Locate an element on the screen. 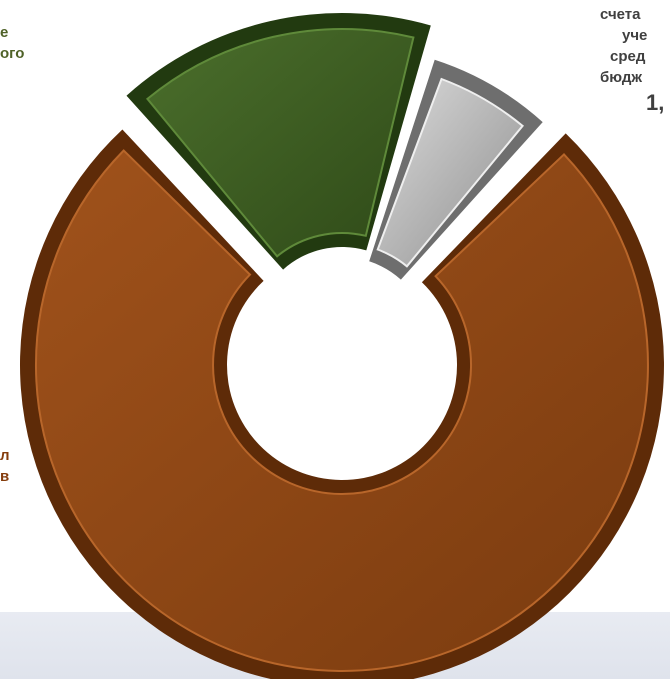 Image resolution: width=670 pixels, height=679 pixels. slice-label-green-line-1: е is located at coordinates (4, 32).